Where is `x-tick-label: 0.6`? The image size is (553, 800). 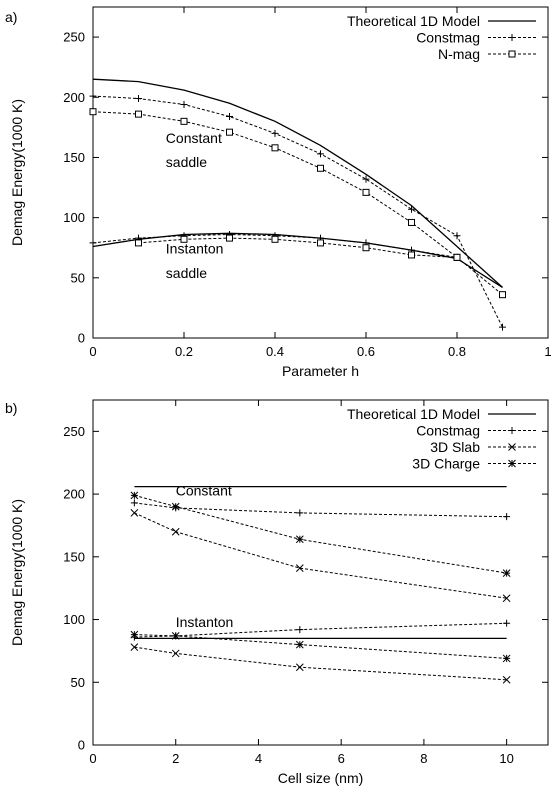
x-tick-label: 0.6 is located at coordinates (366, 351).